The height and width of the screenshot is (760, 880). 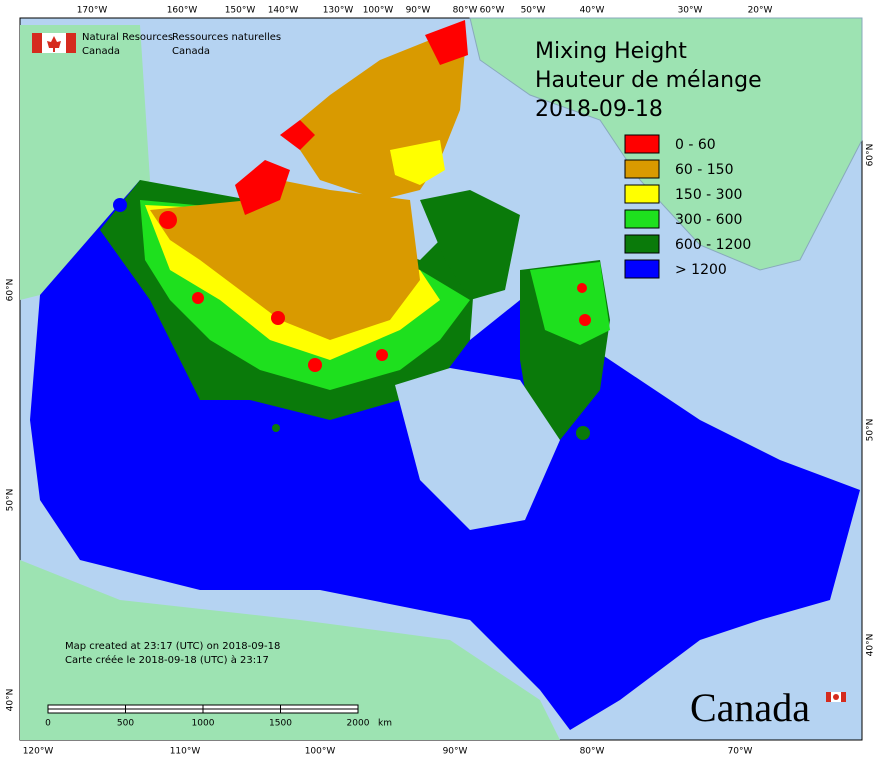 I want to click on flag-right, so click(x=71, y=43).